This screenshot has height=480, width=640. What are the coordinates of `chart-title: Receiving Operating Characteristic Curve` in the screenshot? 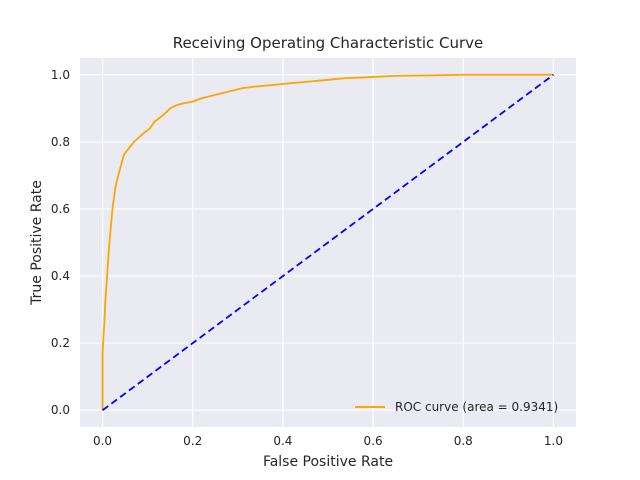 It's located at (328, 43).